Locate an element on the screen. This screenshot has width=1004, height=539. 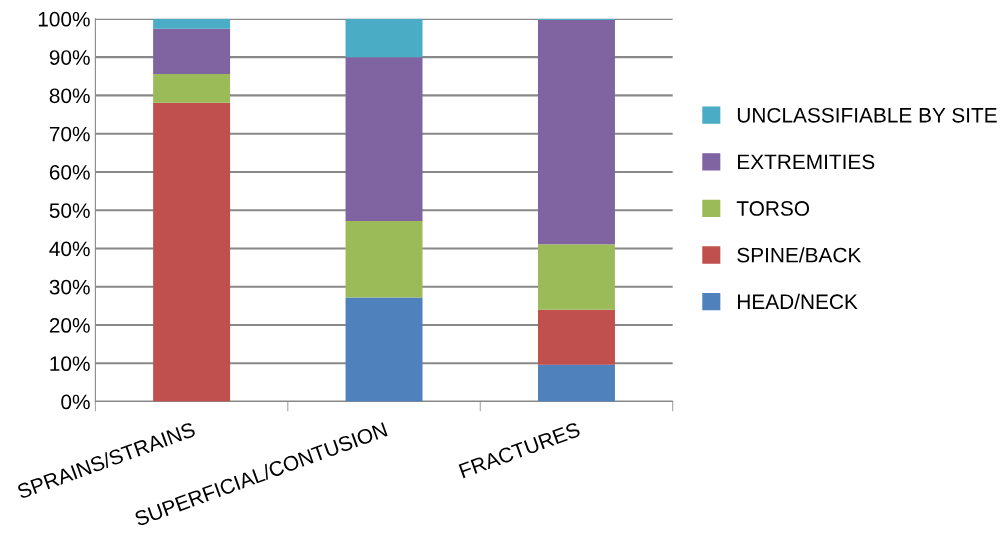
y-tick-label: 30% is located at coordinates (69, 287).